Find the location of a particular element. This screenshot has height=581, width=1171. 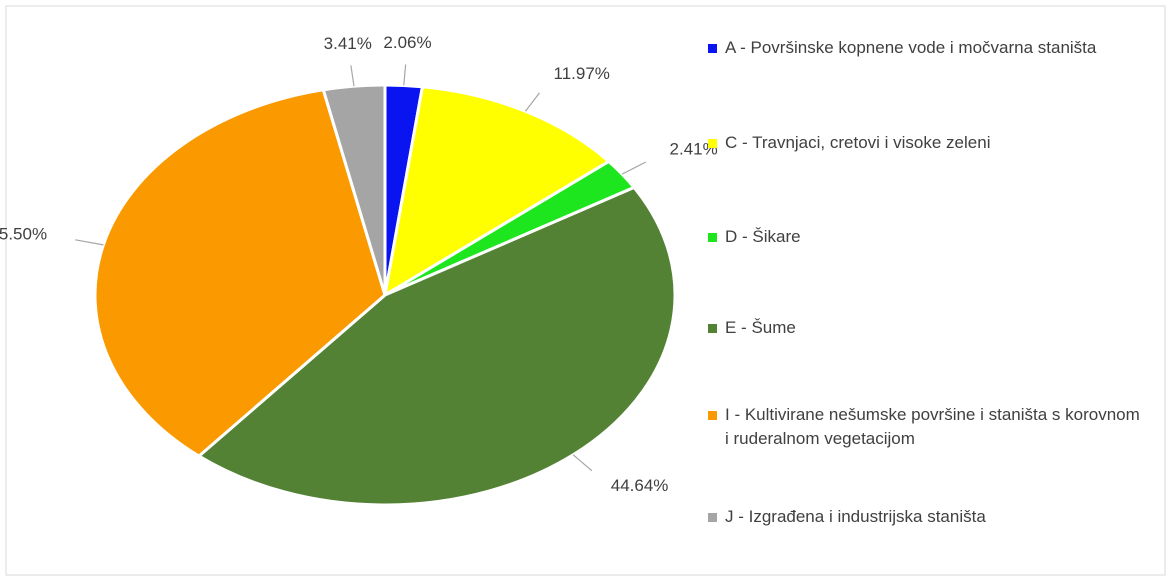

data-label: 3.41% is located at coordinates (348, 43).